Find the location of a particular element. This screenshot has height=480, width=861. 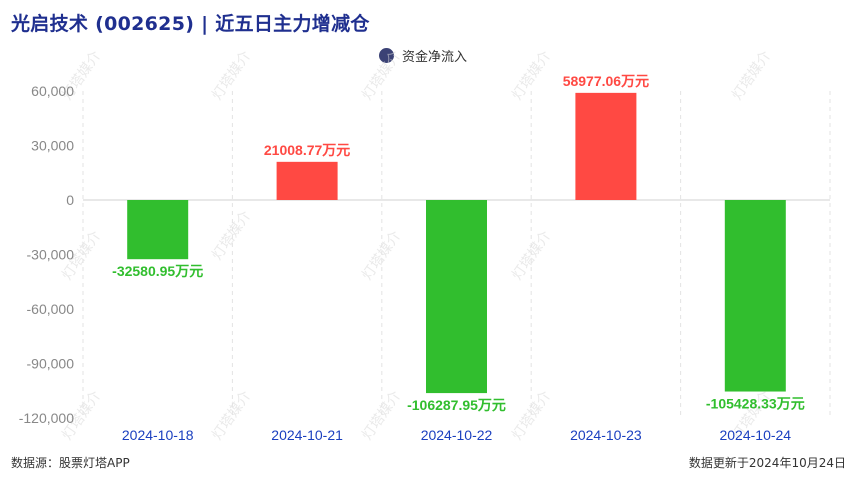

y-tick-label: 0 is located at coordinates (70, 200).